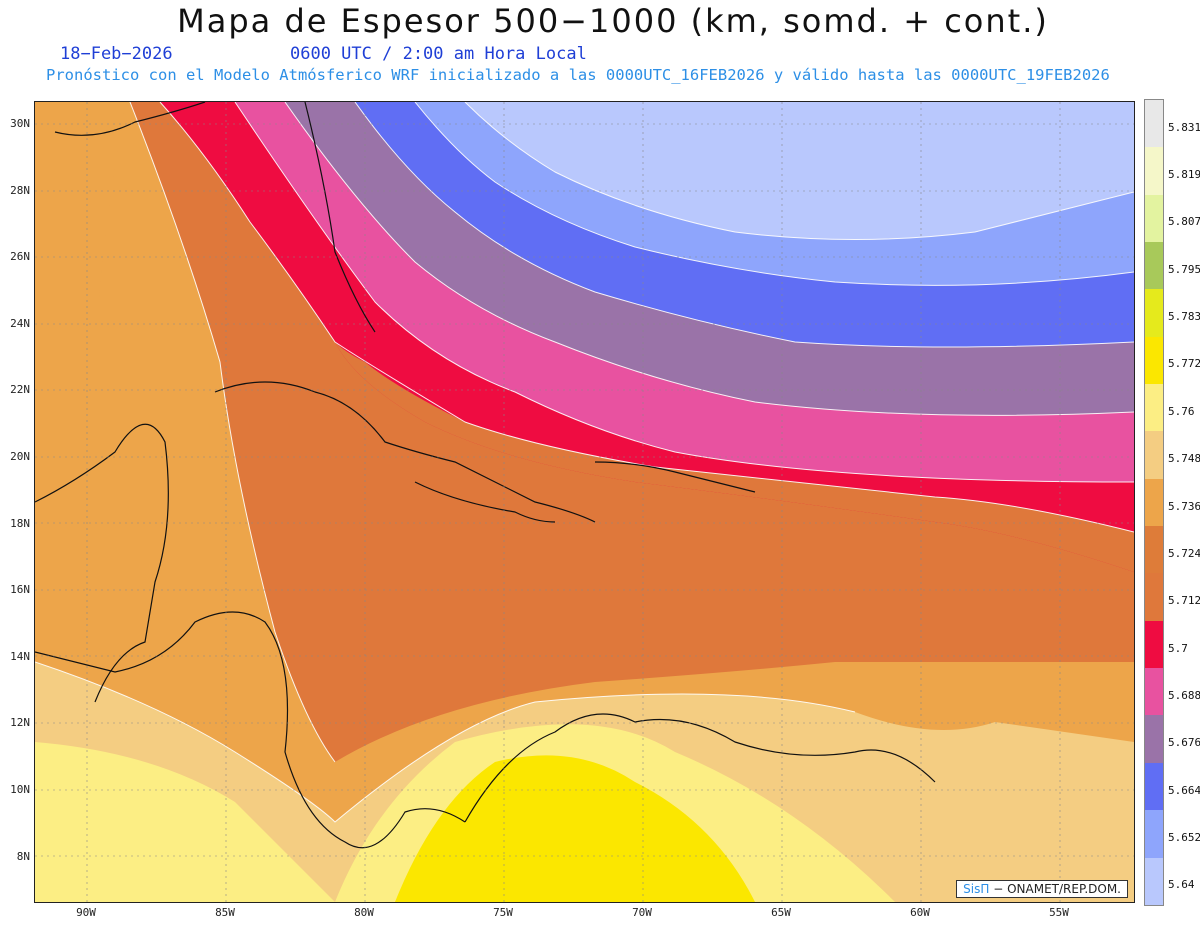 This screenshot has width=1200, height=927. Describe the element at coordinates (1184, 743) in the screenshot. I see `colorbar-label: 5.676` at that location.